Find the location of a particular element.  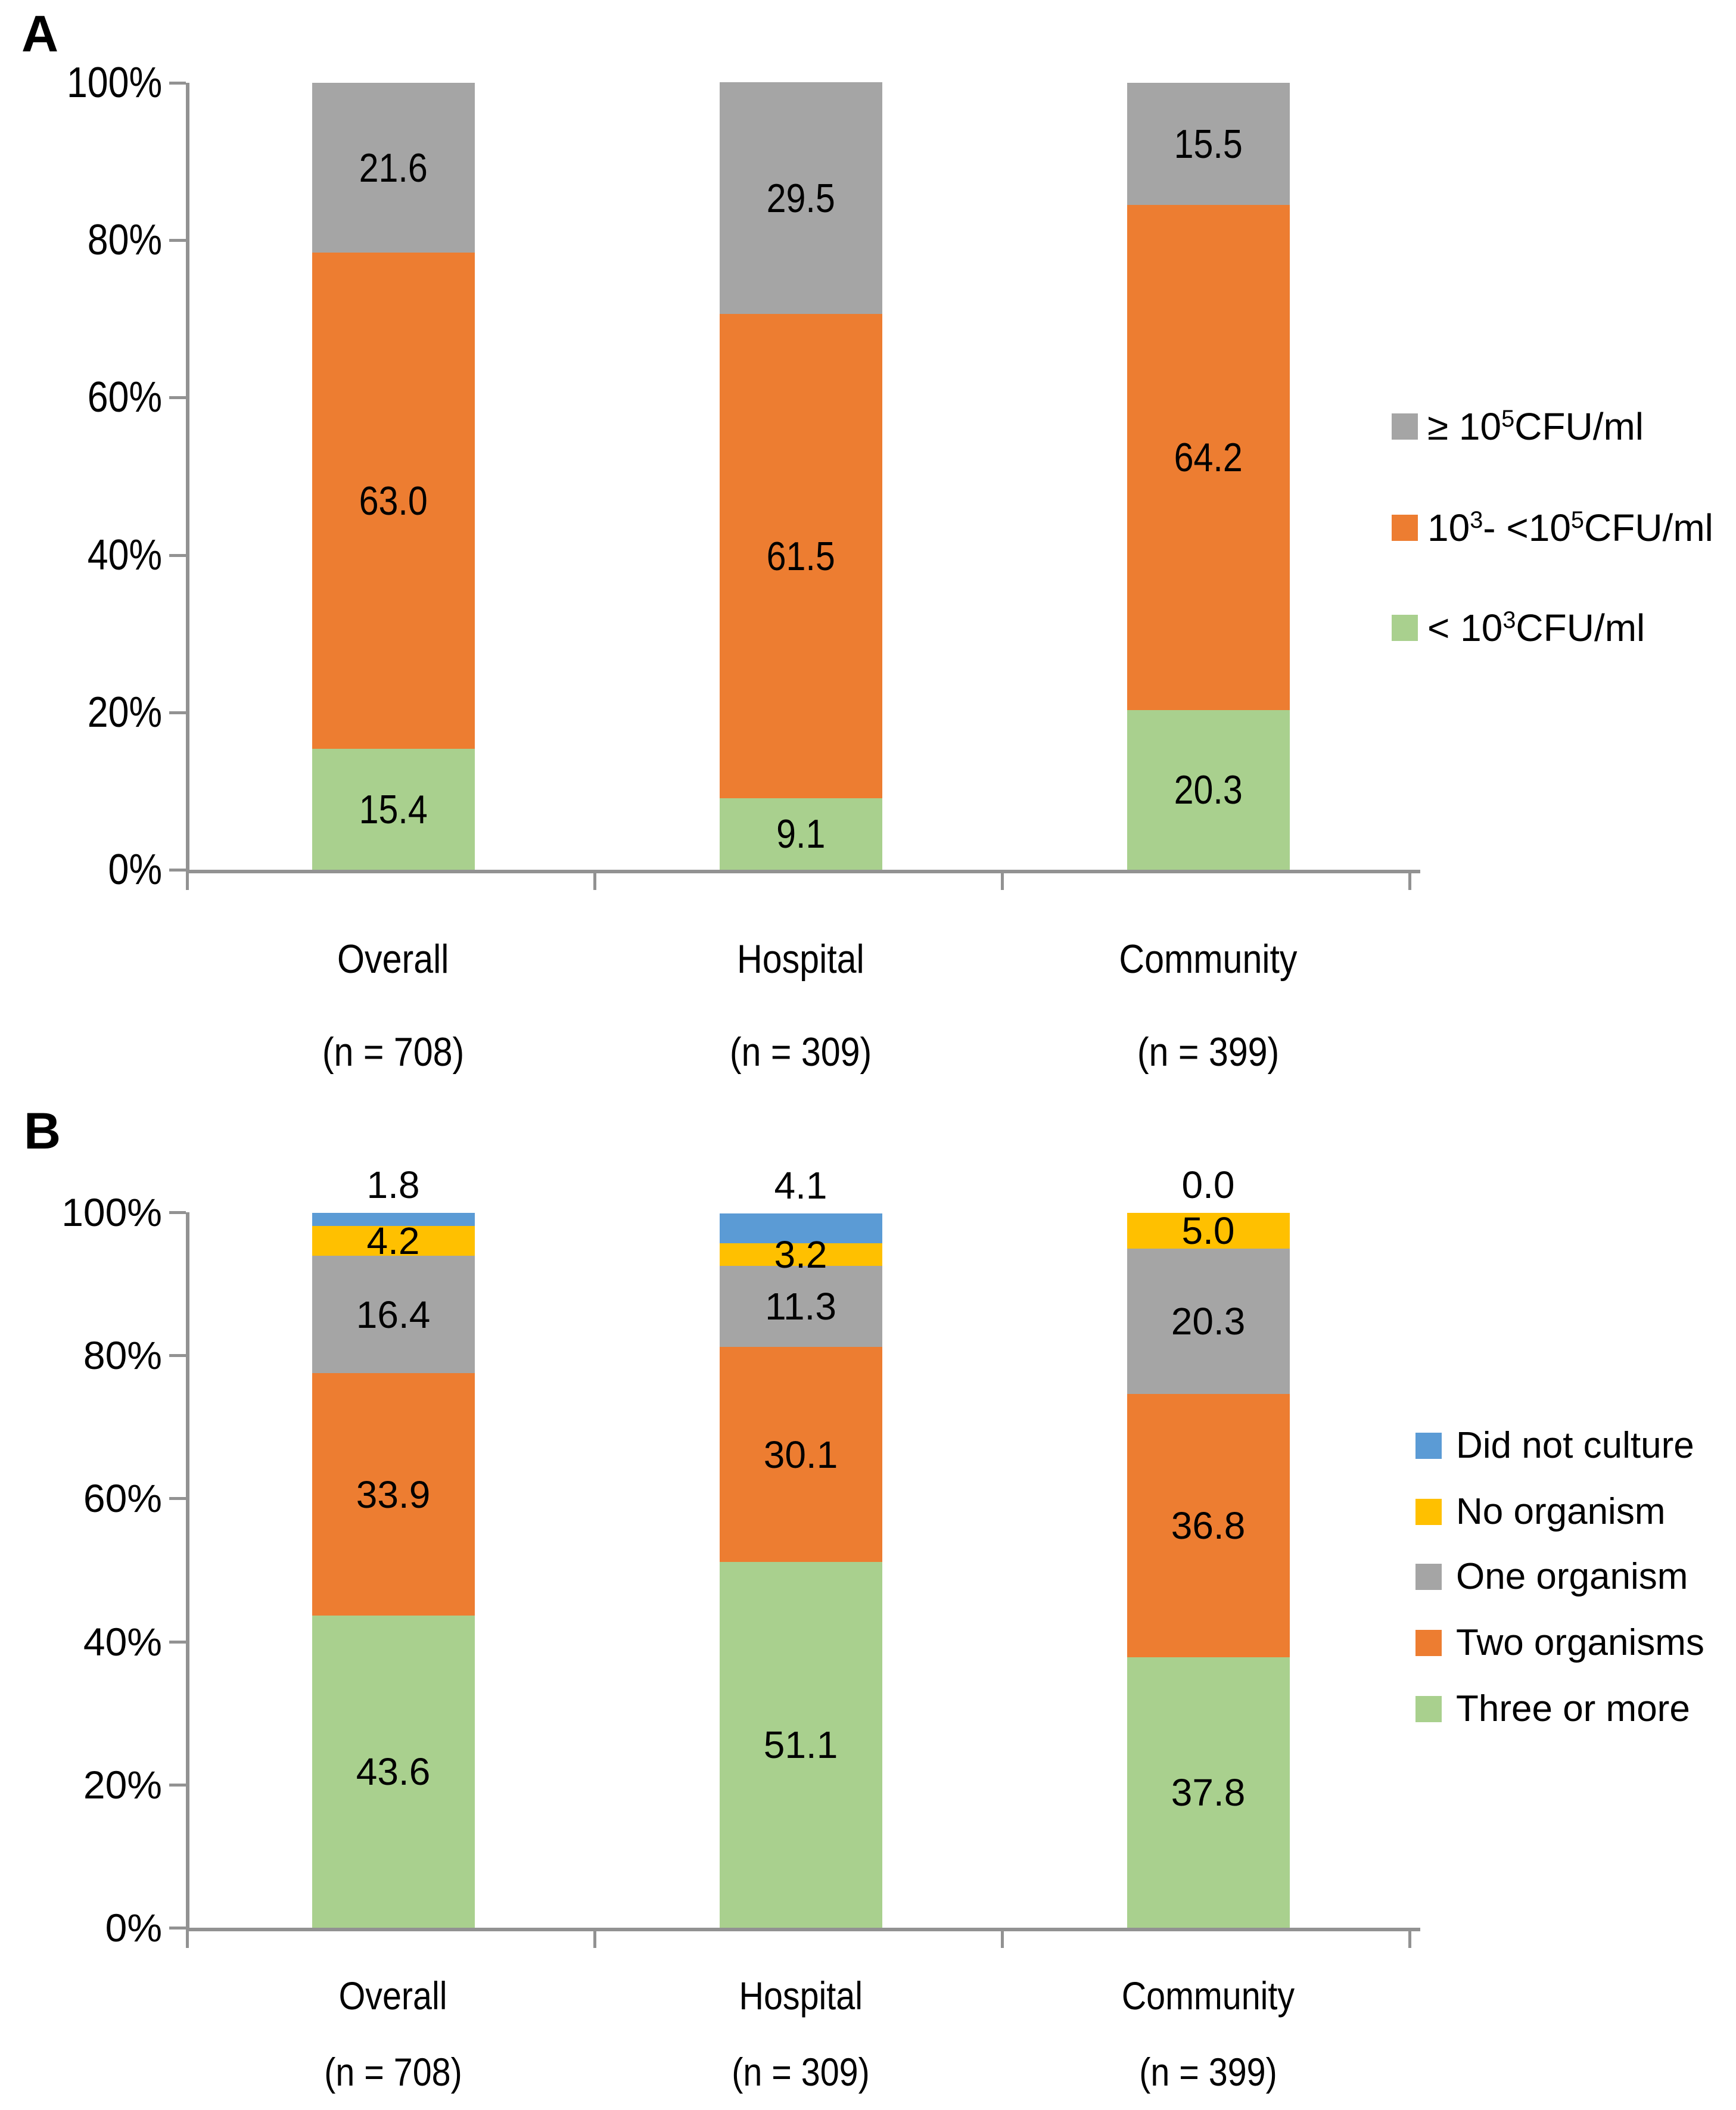

bar-value-label: 33.9 is located at coordinates (393, 1495).